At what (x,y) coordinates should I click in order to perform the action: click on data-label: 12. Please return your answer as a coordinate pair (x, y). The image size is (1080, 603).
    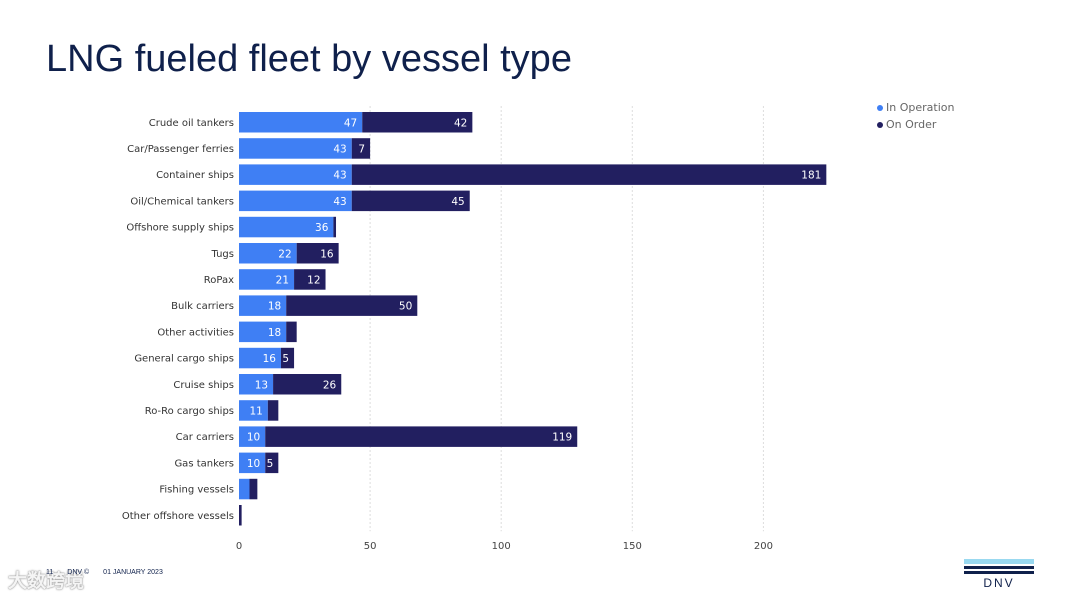
    Looking at the image, I should click on (313, 280).